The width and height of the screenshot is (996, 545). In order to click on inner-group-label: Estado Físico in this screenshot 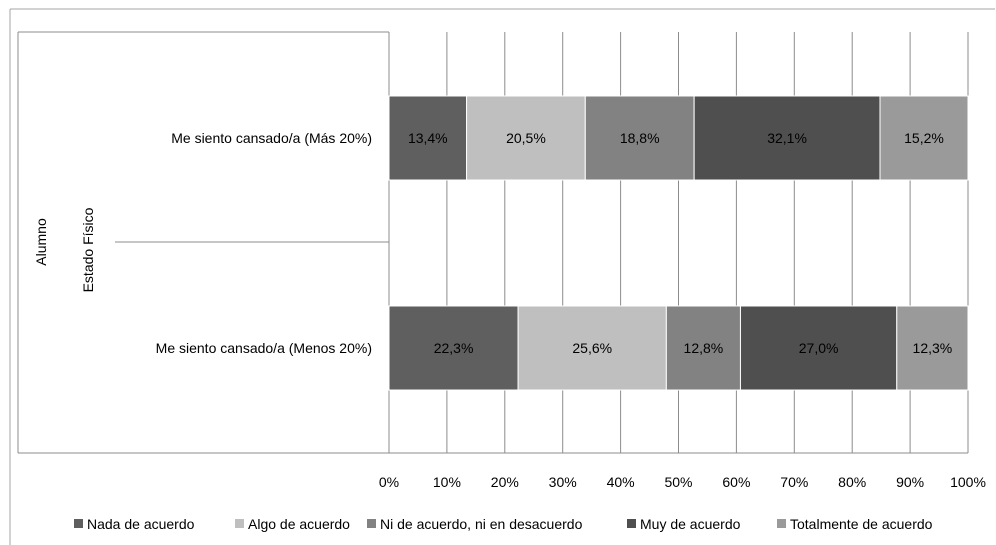, I will do `click(88, 249)`.